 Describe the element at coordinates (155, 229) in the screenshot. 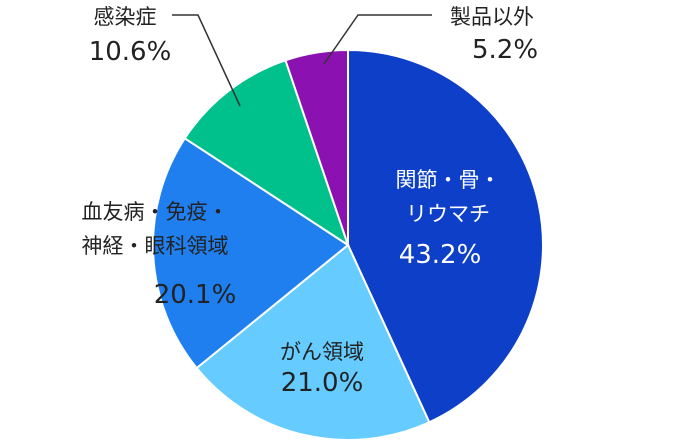

I see `slice-label: 血友病・免疫・ 神経・眼科領域` at that location.